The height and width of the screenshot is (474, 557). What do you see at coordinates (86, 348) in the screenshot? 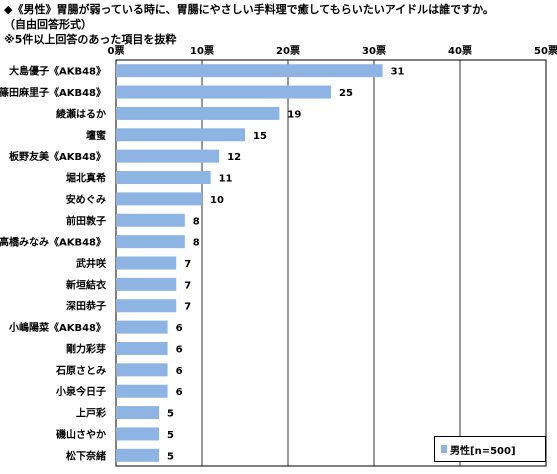
I see `category-label: 剛力彩芽` at bounding box center [86, 348].